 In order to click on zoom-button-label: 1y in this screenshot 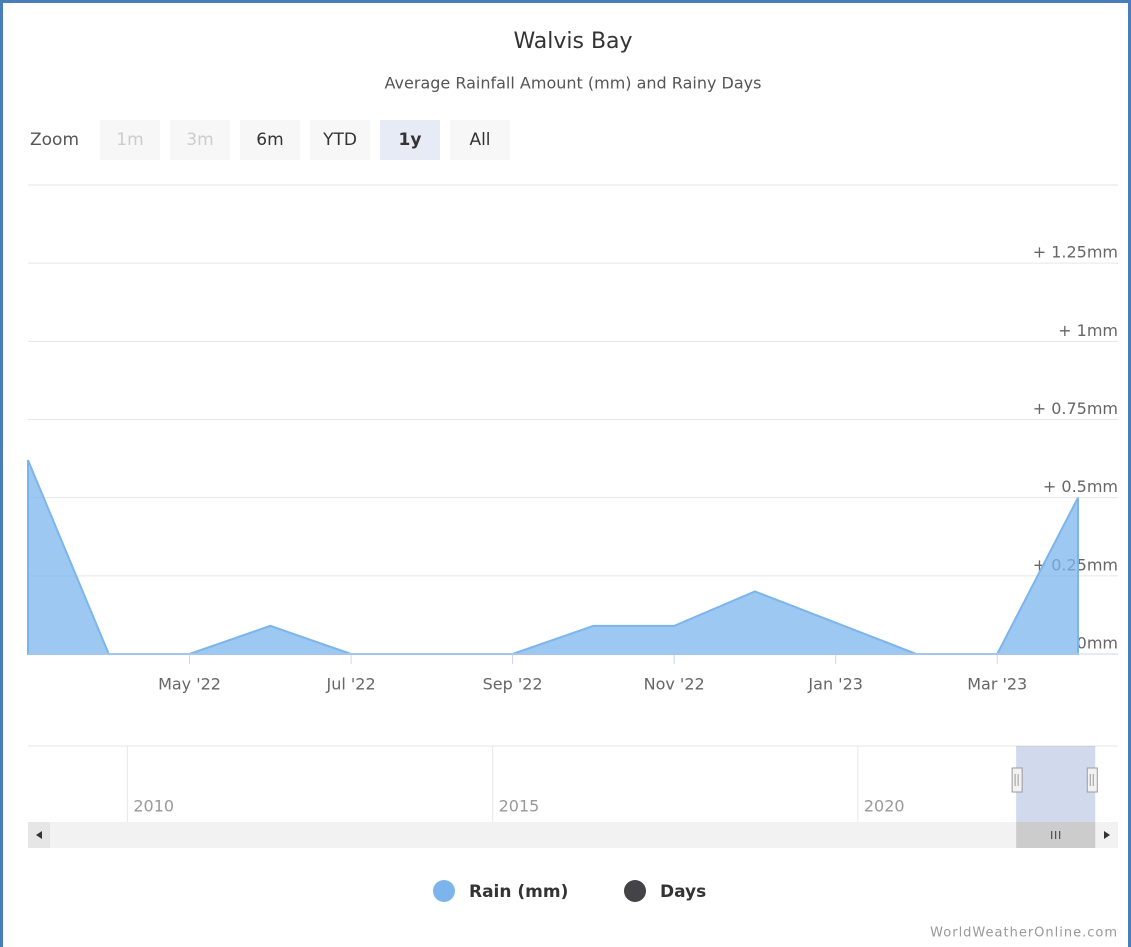, I will do `click(410, 140)`.